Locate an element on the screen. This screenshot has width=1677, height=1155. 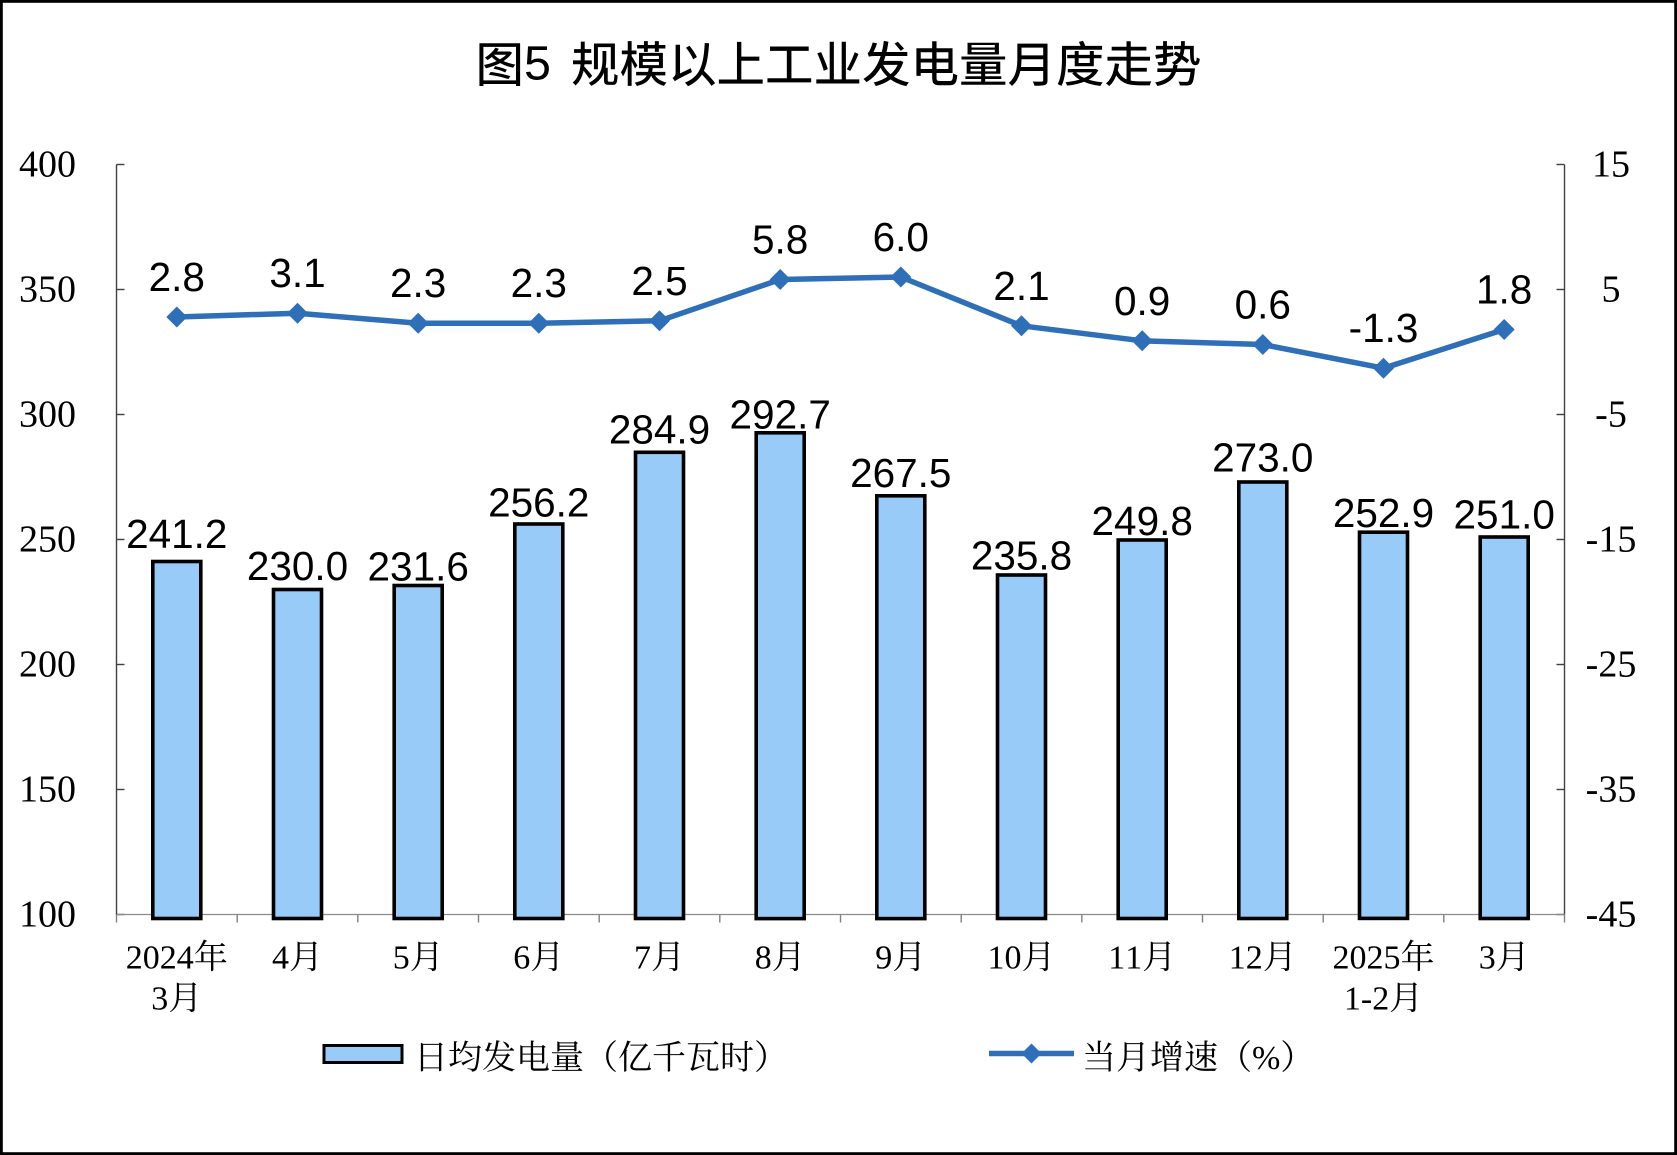
svg-text: 235.8 is located at coordinates (1021, 555).